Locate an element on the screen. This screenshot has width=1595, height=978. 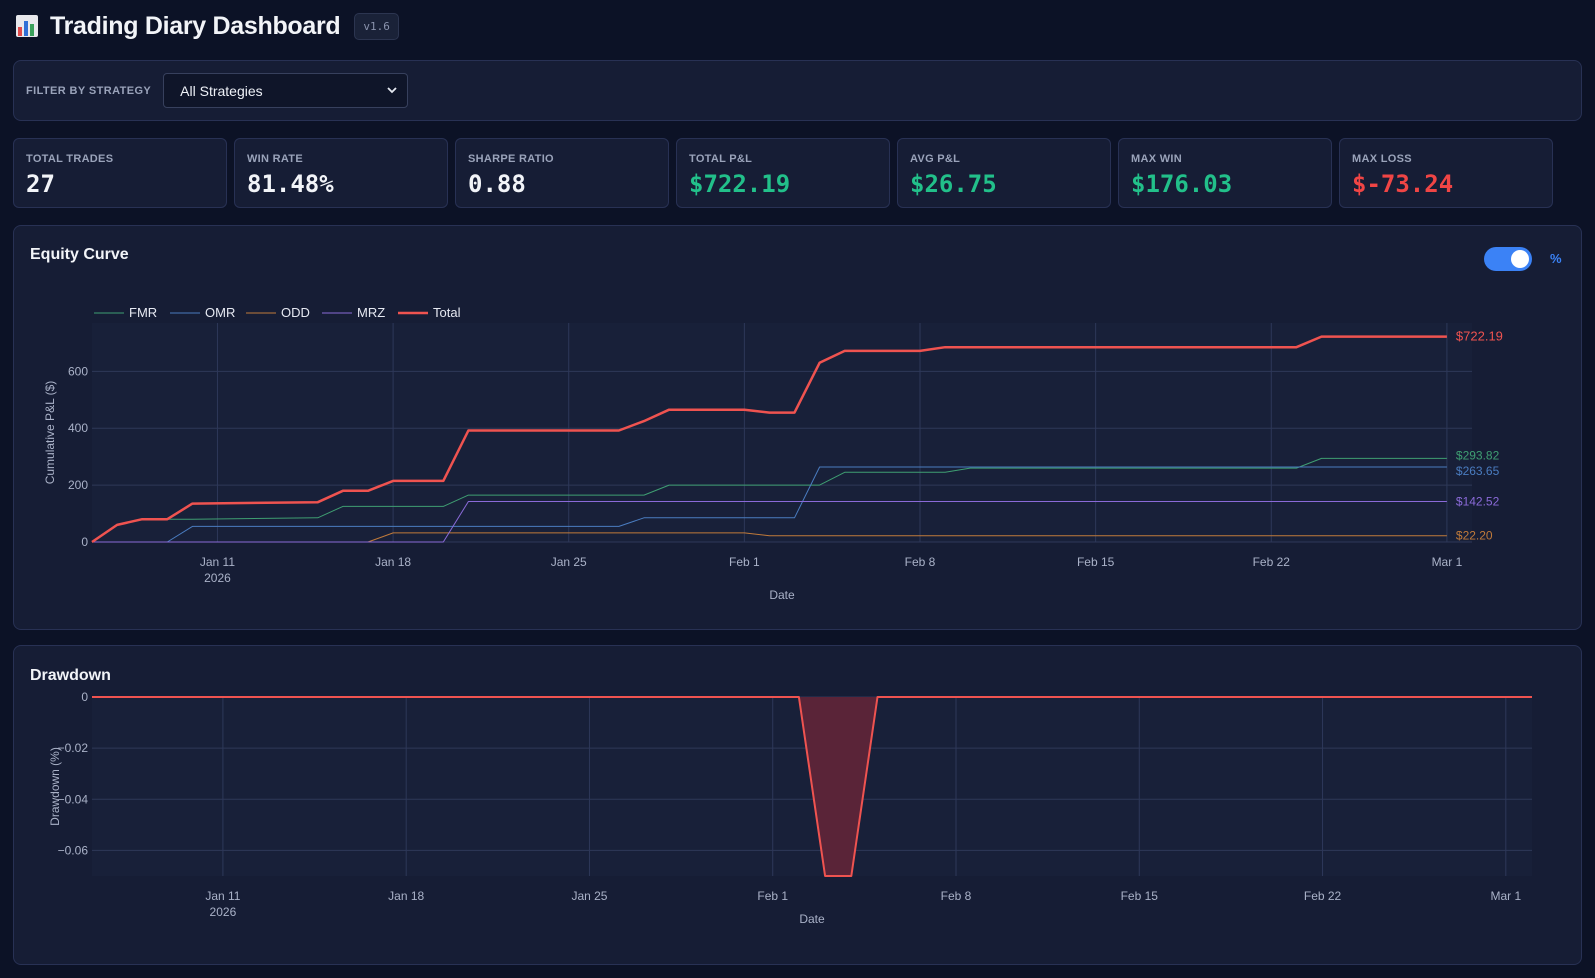
bar-chart-icon is located at coordinates (27, 26).